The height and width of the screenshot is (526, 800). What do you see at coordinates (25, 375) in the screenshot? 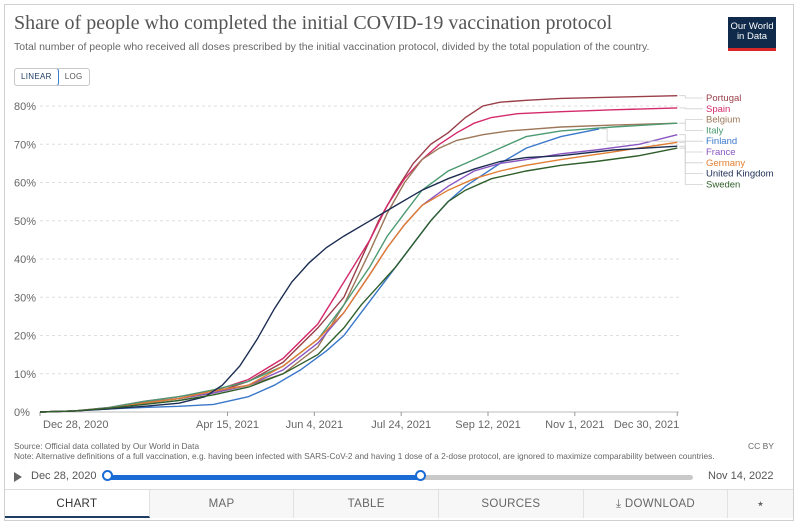
I see `y-tick-label: 10%` at bounding box center [25, 375].